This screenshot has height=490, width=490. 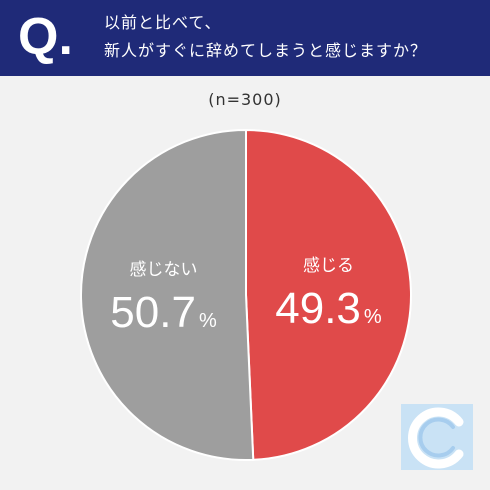 What do you see at coordinates (328, 308) in the screenshot?
I see `slice-value-agree: 49.3%` at bounding box center [328, 308].